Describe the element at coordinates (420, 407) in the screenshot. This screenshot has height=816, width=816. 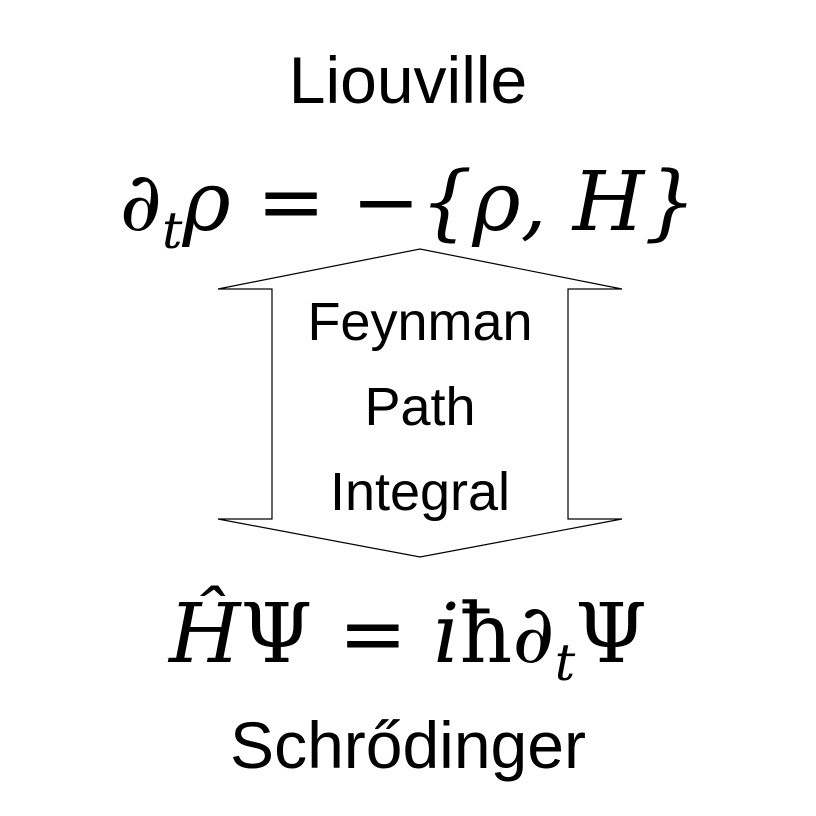
I see `arrow-label-line-2: Path` at that location.